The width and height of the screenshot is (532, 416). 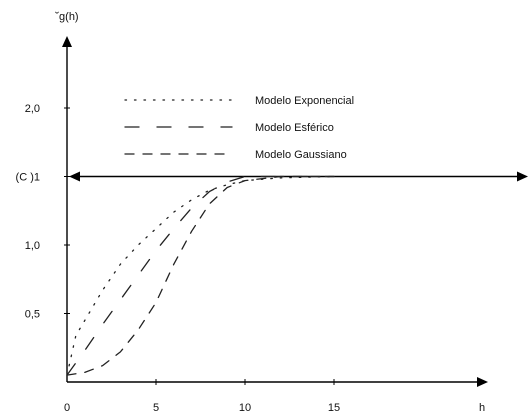 What do you see at coordinates (294, 128) in the screenshot?
I see `legend-label-1: Modelo Esférico` at bounding box center [294, 128].